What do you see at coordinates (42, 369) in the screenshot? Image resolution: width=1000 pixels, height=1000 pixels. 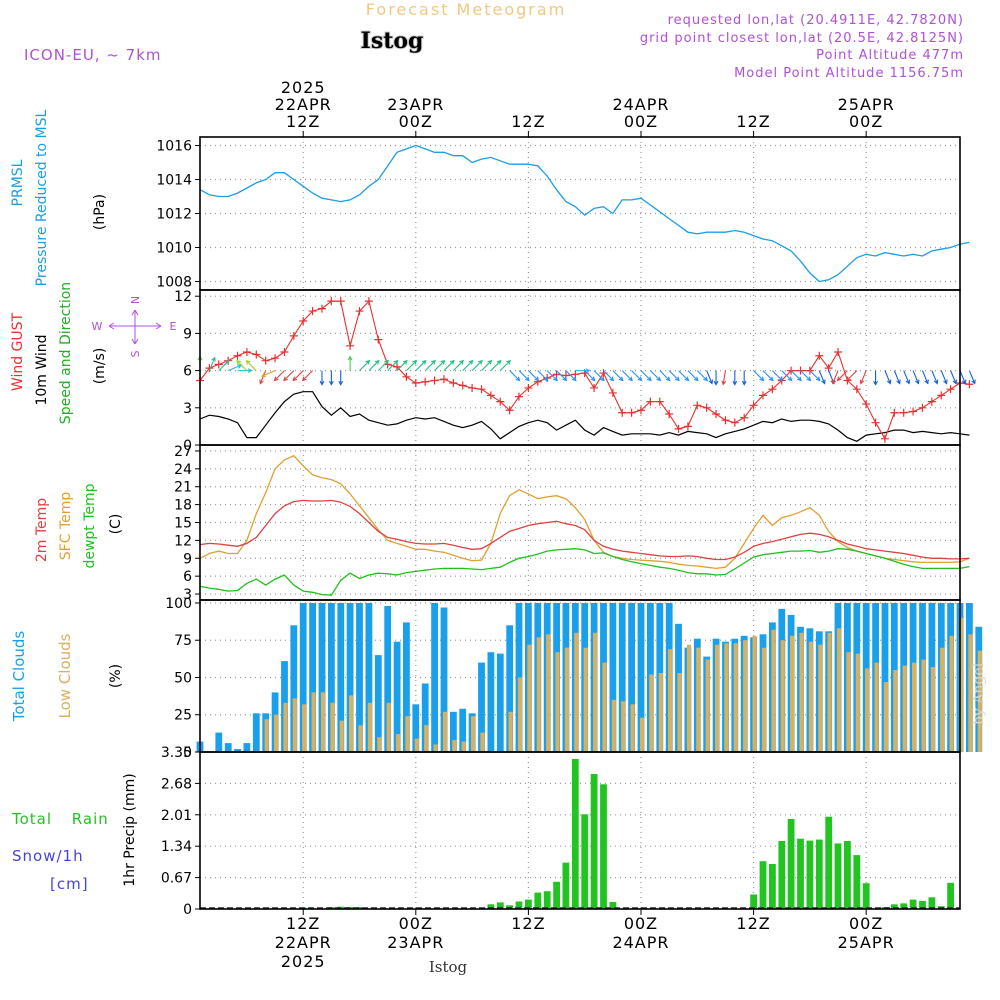 I see `label-10m-wind: 10m Wind` at bounding box center [42, 369].